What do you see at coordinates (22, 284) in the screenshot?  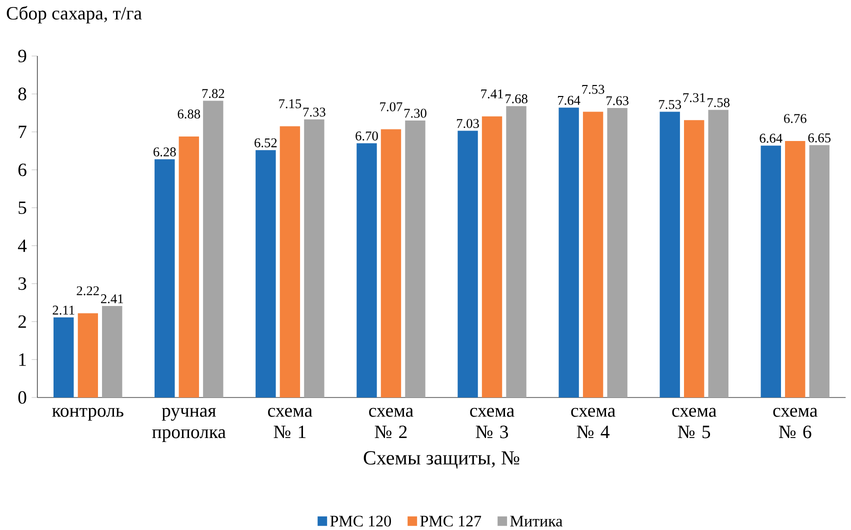 I see `y-tick-label: 3` at bounding box center [22, 284].